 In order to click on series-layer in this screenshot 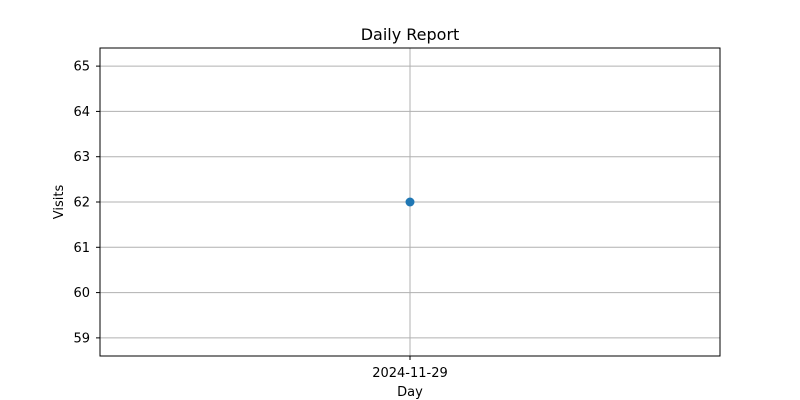, I will do `click(410, 202)`.